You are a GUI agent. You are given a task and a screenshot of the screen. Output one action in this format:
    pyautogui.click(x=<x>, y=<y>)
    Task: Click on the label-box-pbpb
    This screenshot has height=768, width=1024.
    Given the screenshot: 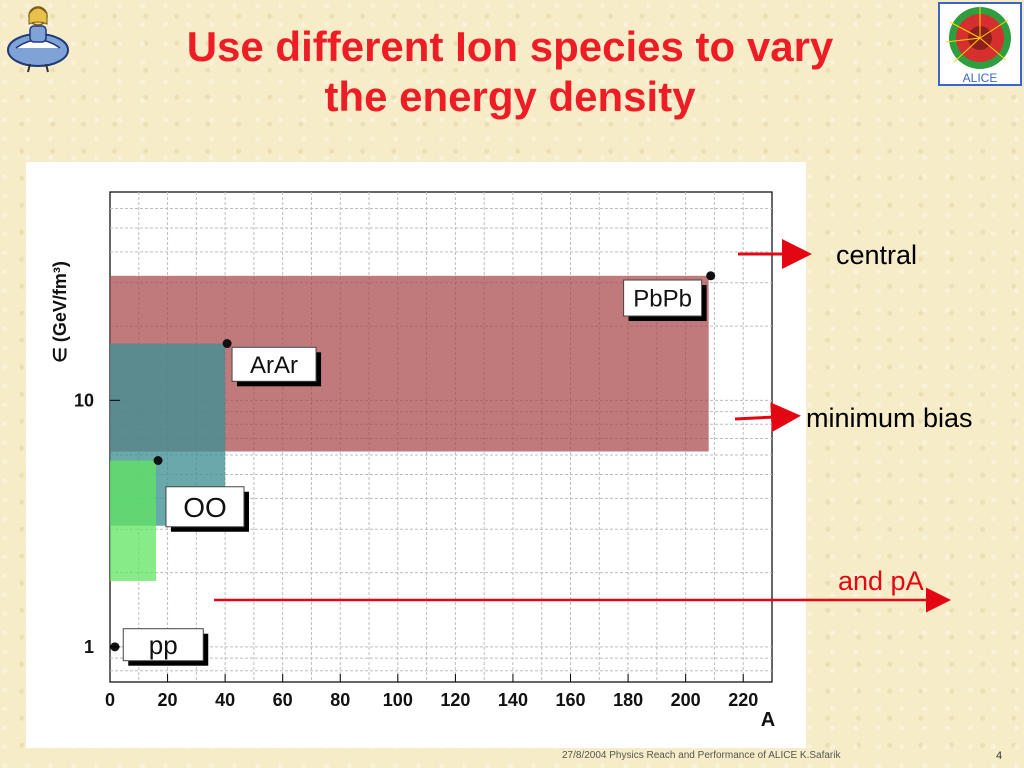 What is the action you would take?
    pyautogui.click(x=663, y=298)
    